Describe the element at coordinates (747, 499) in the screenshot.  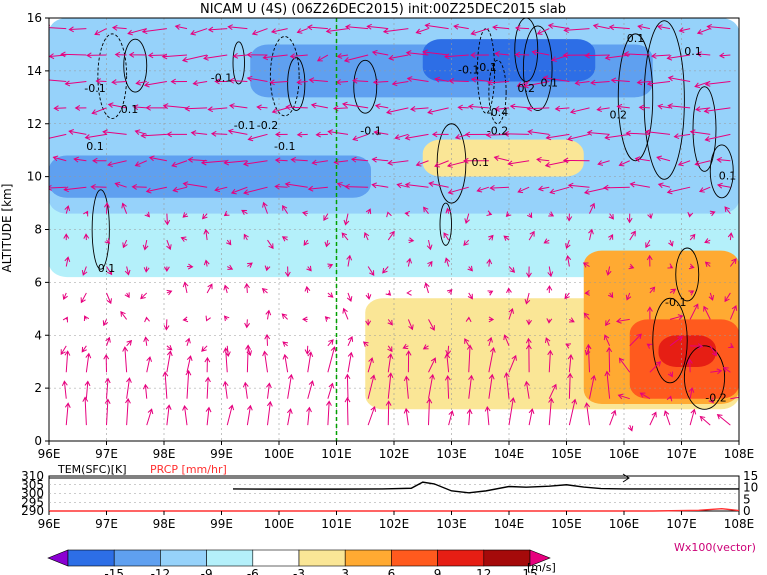
I see `prcp-tick-label: 5` at that location.